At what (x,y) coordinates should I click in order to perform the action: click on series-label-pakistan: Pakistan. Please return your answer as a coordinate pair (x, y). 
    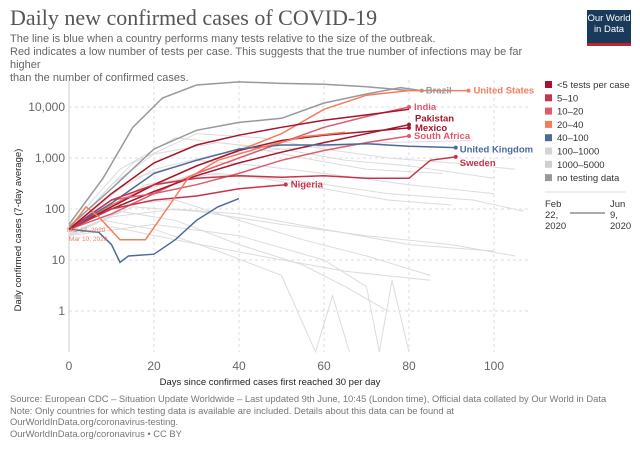
    Looking at the image, I should click on (434, 119).